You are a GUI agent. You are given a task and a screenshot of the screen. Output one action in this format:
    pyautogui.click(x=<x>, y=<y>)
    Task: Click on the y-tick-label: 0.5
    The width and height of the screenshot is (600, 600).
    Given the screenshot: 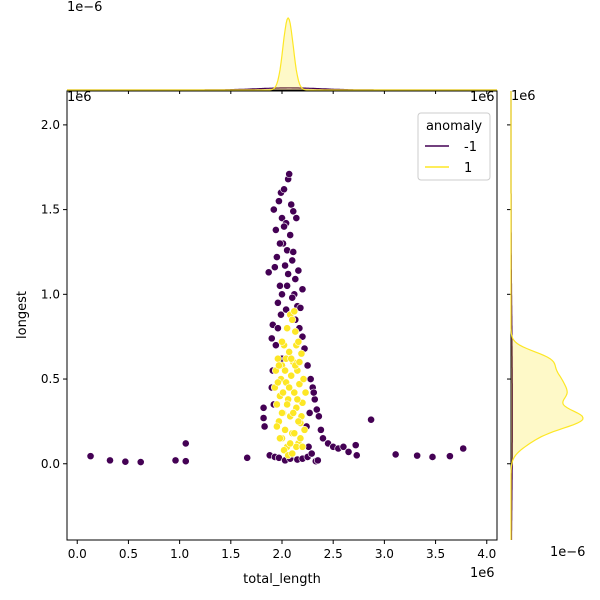 What is the action you would take?
    pyautogui.click(x=50, y=379)
    